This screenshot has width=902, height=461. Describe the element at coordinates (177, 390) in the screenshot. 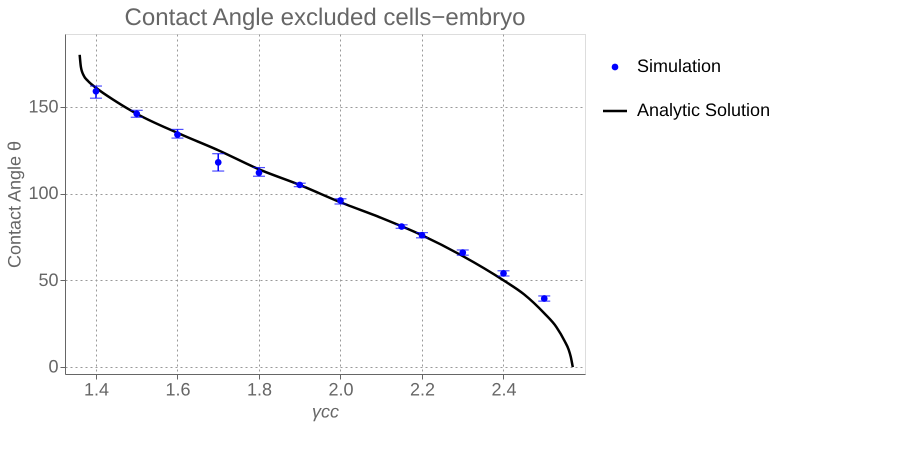

I see `x-tick-label: 1.6` at that location.